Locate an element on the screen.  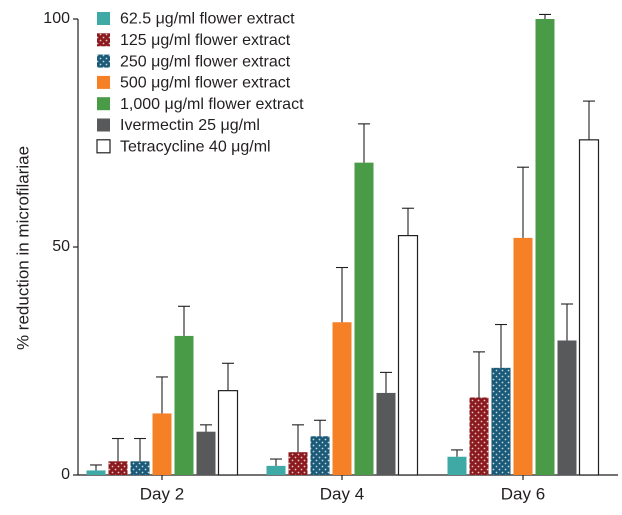
legend-label: Ivermectin 25 μg/ml is located at coordinates (190, 125).